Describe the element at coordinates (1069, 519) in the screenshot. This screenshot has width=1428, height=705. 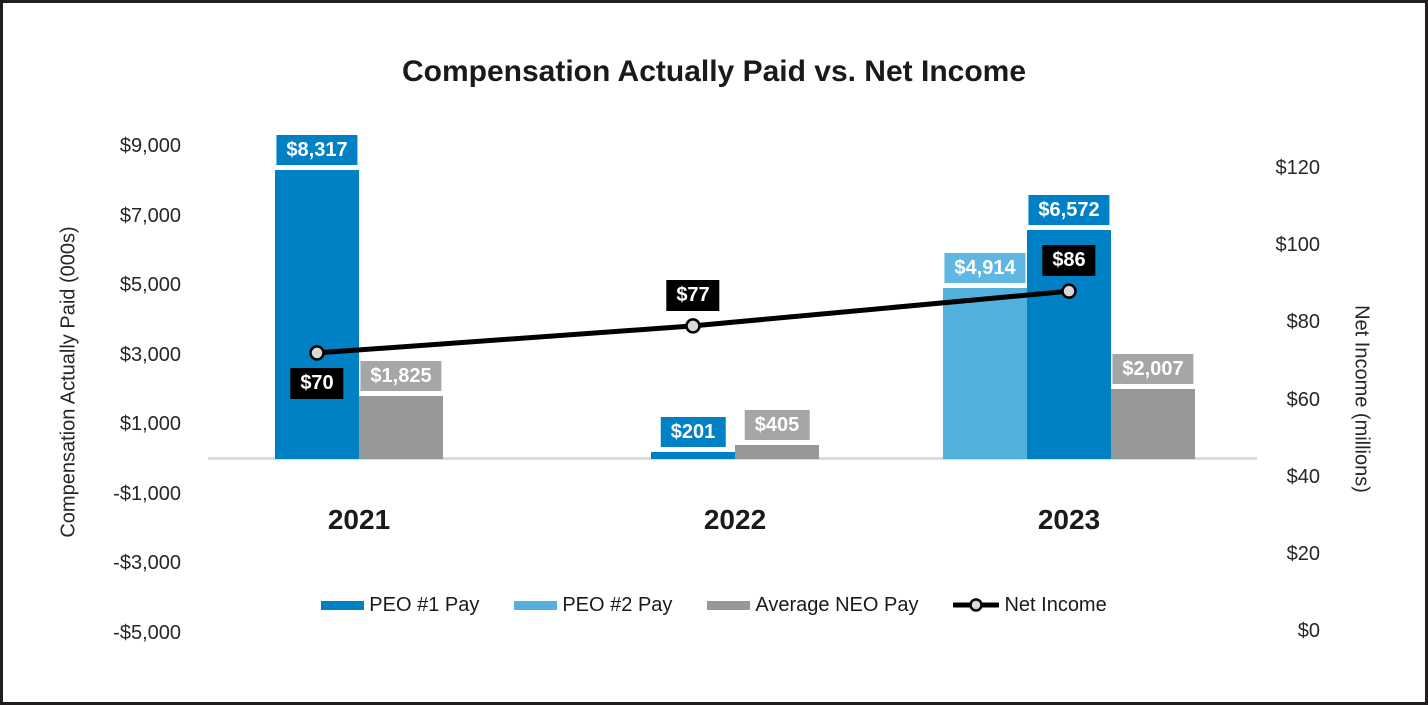
I see `x-axis-category-label: 2023` at that location.